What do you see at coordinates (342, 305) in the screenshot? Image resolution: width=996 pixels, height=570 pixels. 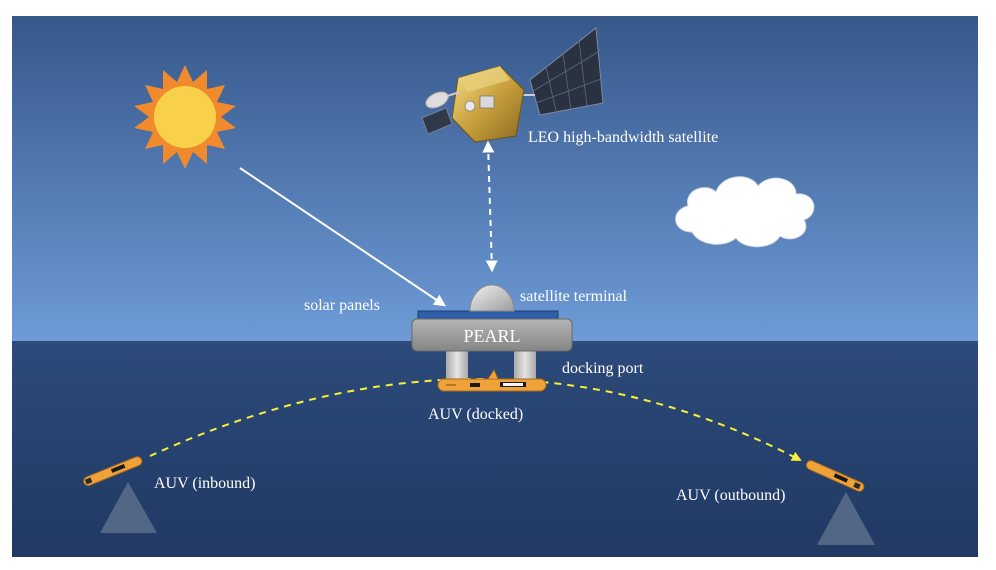 I see `solar-panels-label: solar panels` at bounding box center [342, 305].